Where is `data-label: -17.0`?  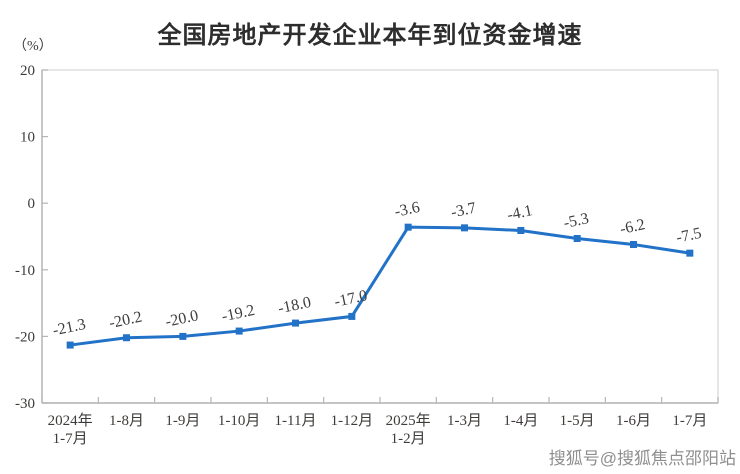
data-label: -17.0 is located at coordinates (351, 299).